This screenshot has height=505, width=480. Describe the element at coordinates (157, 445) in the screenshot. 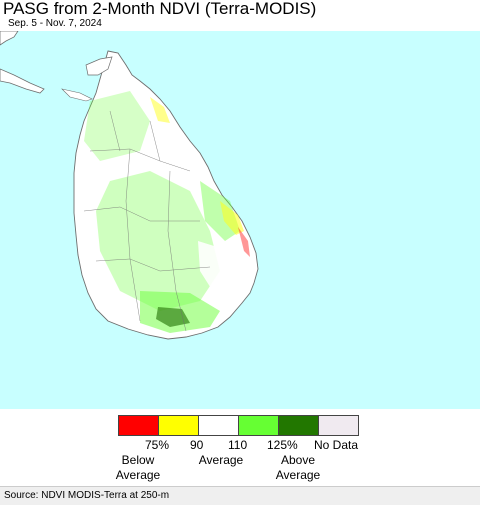

I see `legend-tick-75: 75%` at that location.